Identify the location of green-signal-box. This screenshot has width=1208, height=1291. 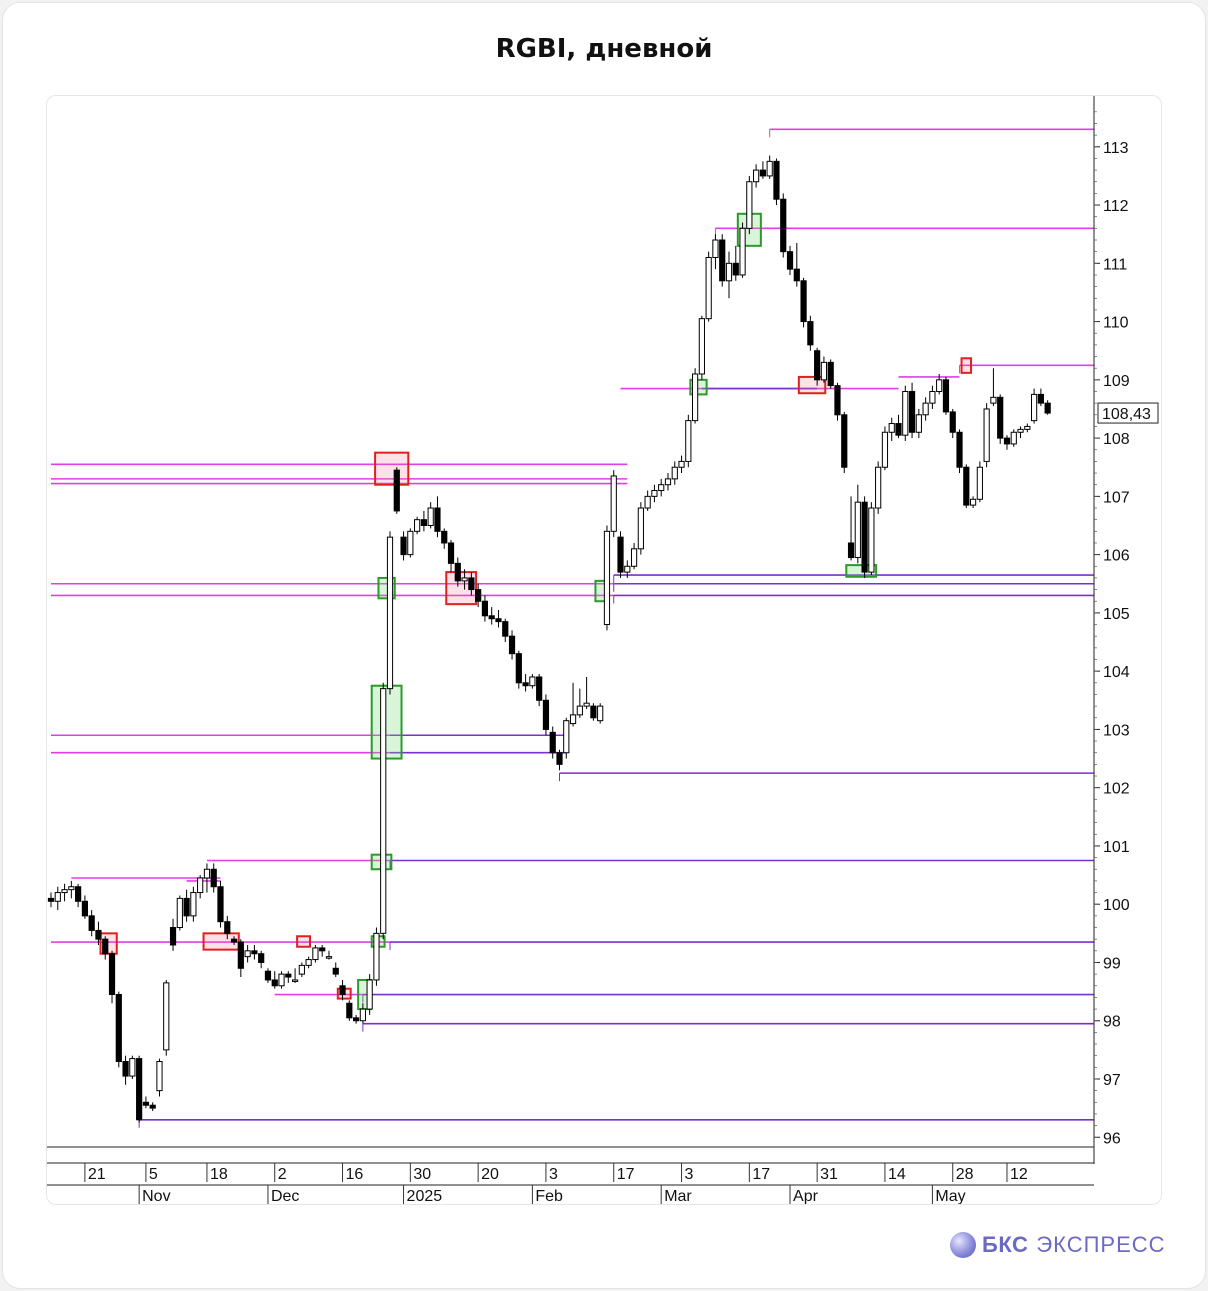
(386, 722).